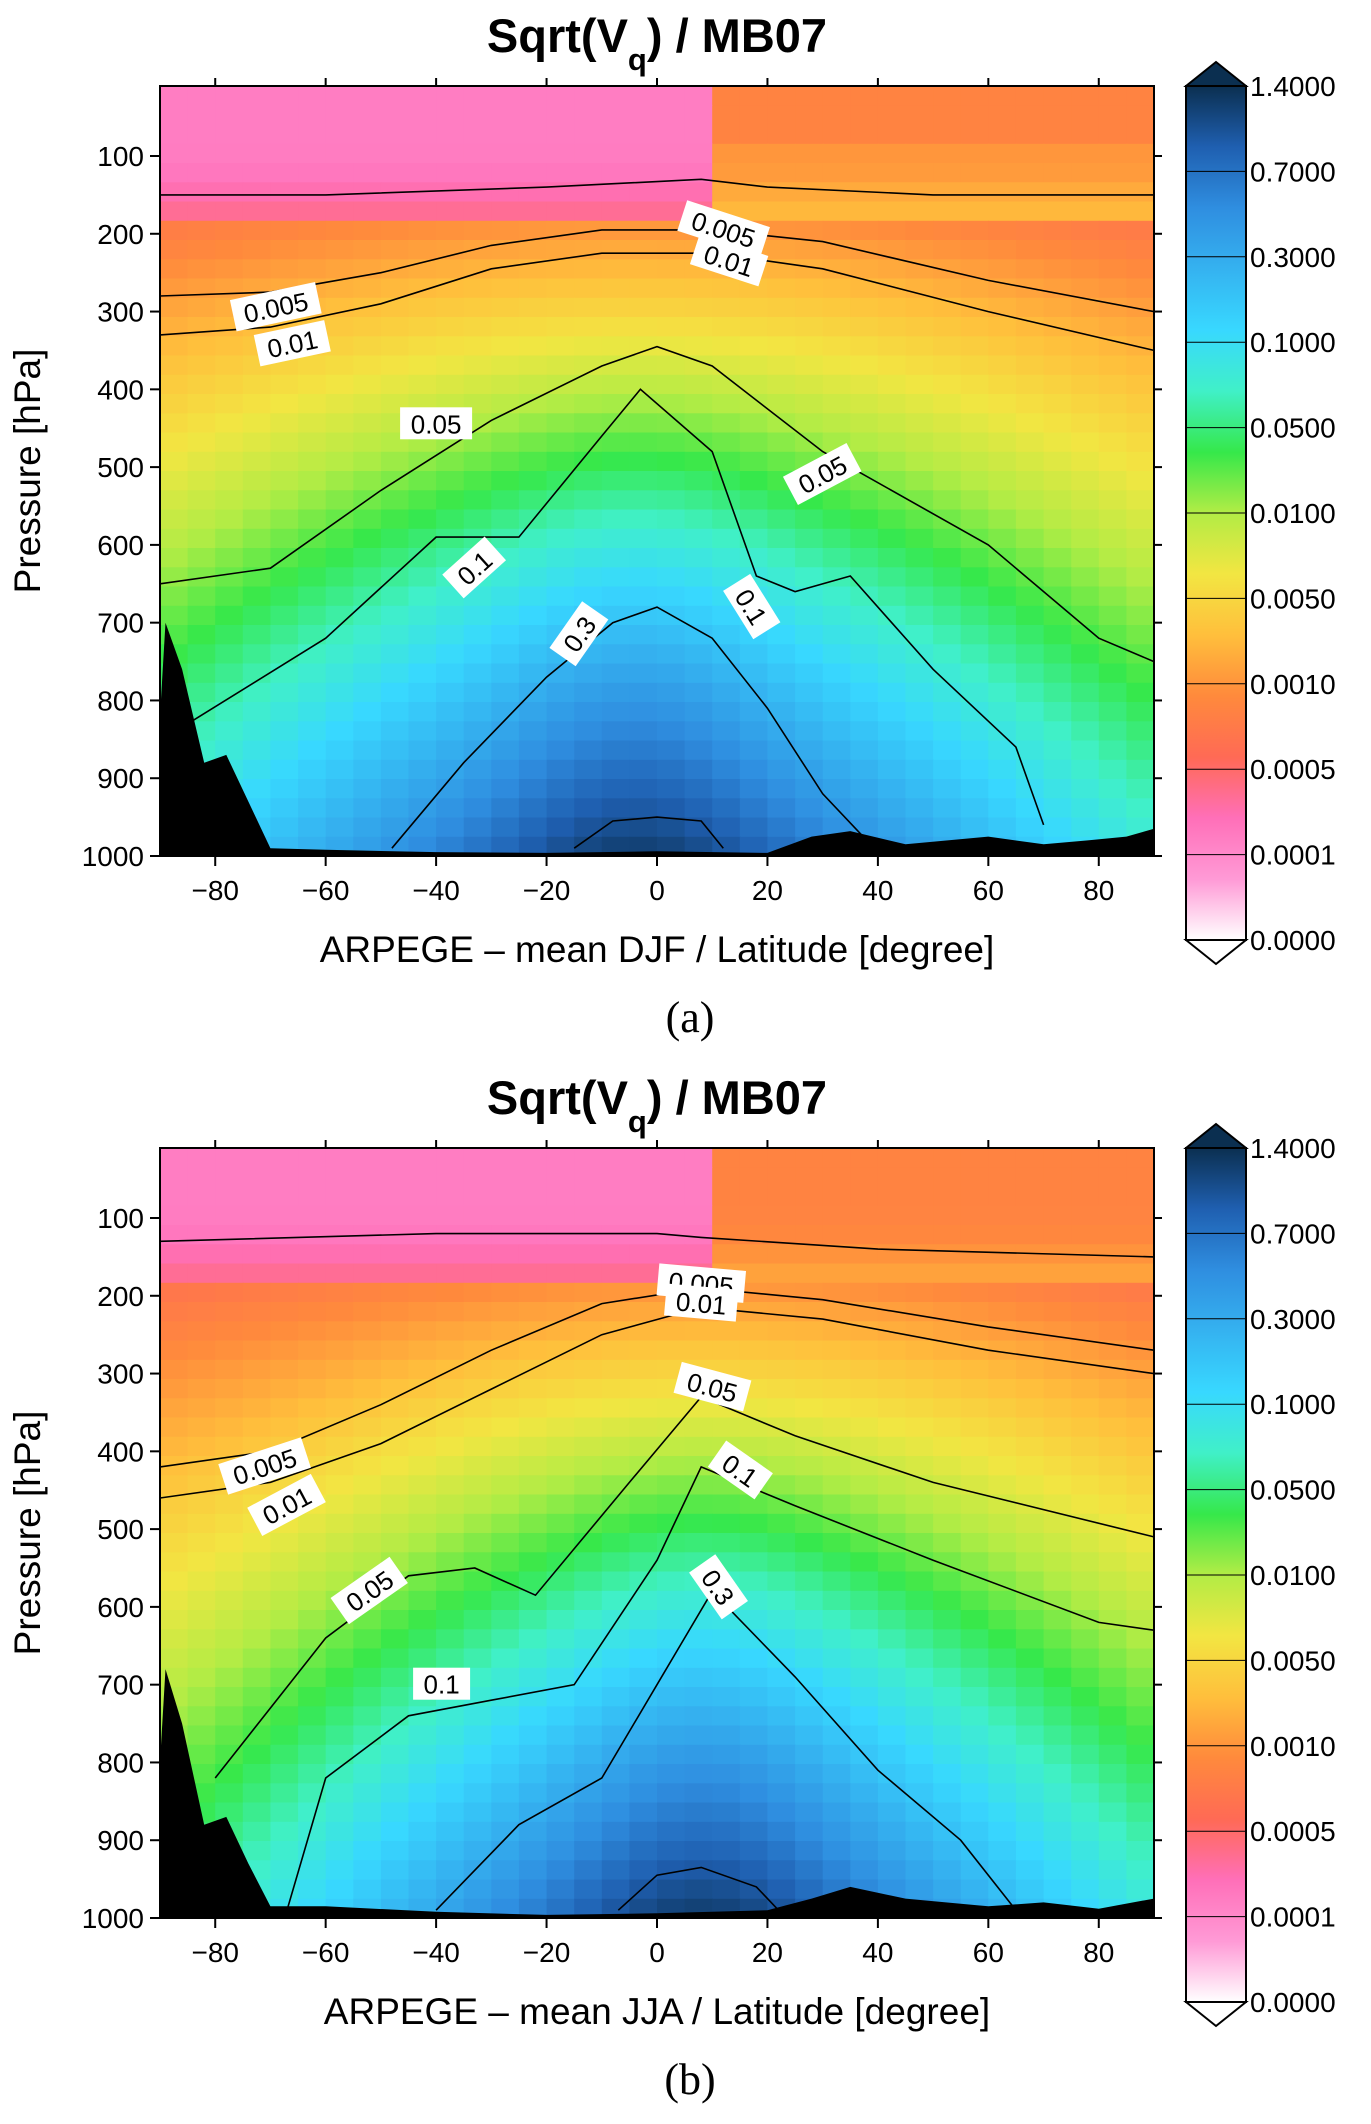 This screenshot has height=2124, width=1371. I want to click on y-tick-label: 900, so click(120, 1840).